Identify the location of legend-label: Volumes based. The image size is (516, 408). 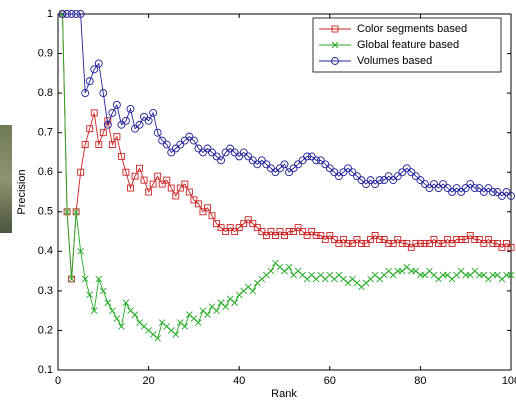
(394, 61).